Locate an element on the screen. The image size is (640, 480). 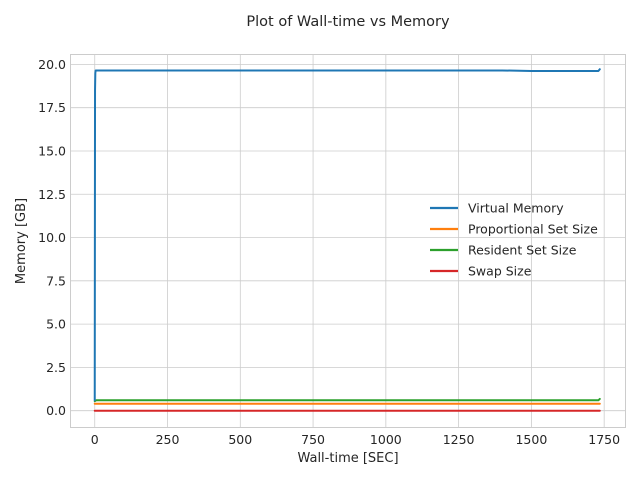
series-line-resident-set-size is located at coordinates (347, 400).